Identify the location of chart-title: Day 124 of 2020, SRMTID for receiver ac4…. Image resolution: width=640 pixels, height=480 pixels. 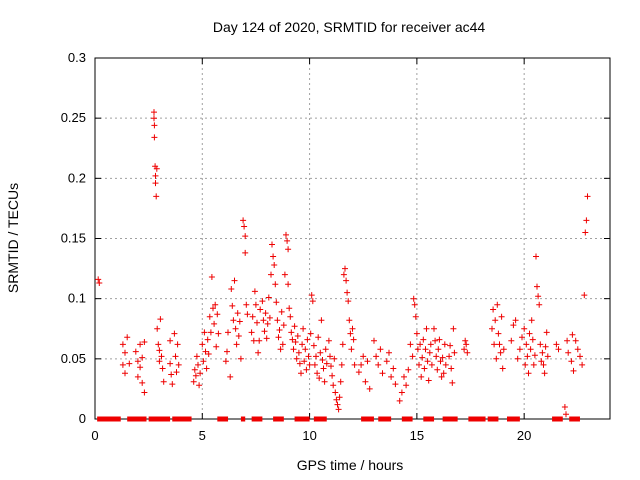
(349, 27).